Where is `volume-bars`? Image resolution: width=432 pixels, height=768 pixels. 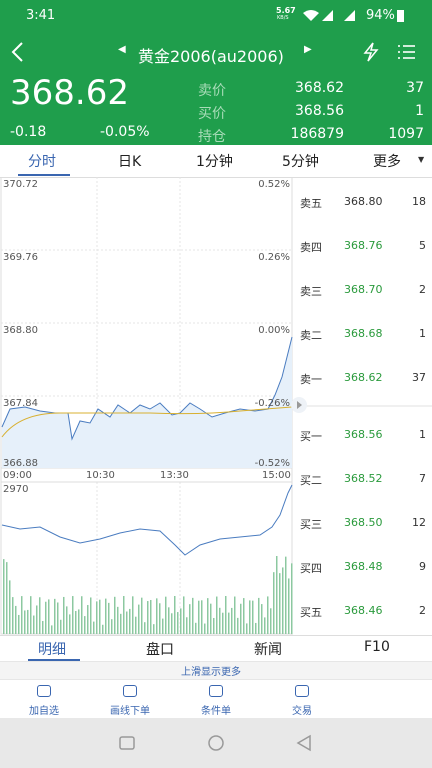
volume-bars is located at coordinates (148, 595).